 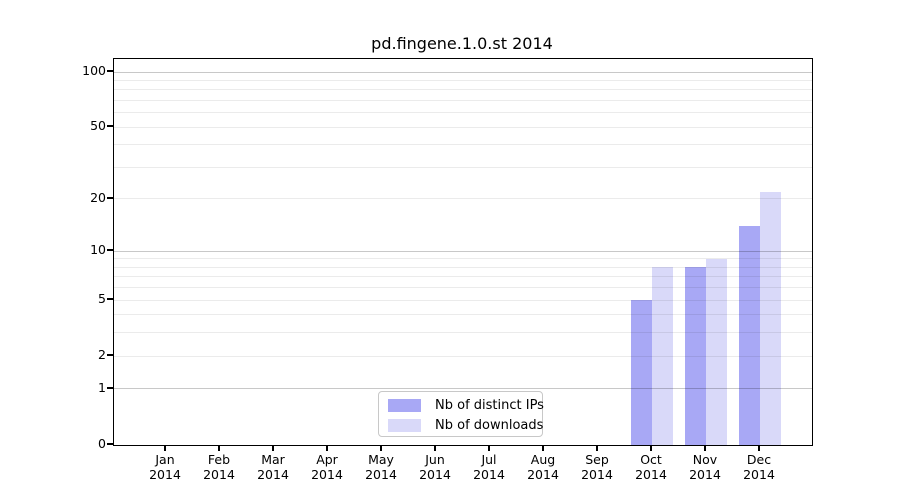 I want to click on bar-nb-of-downloads-dec-2014, so click(x=770, y=318).